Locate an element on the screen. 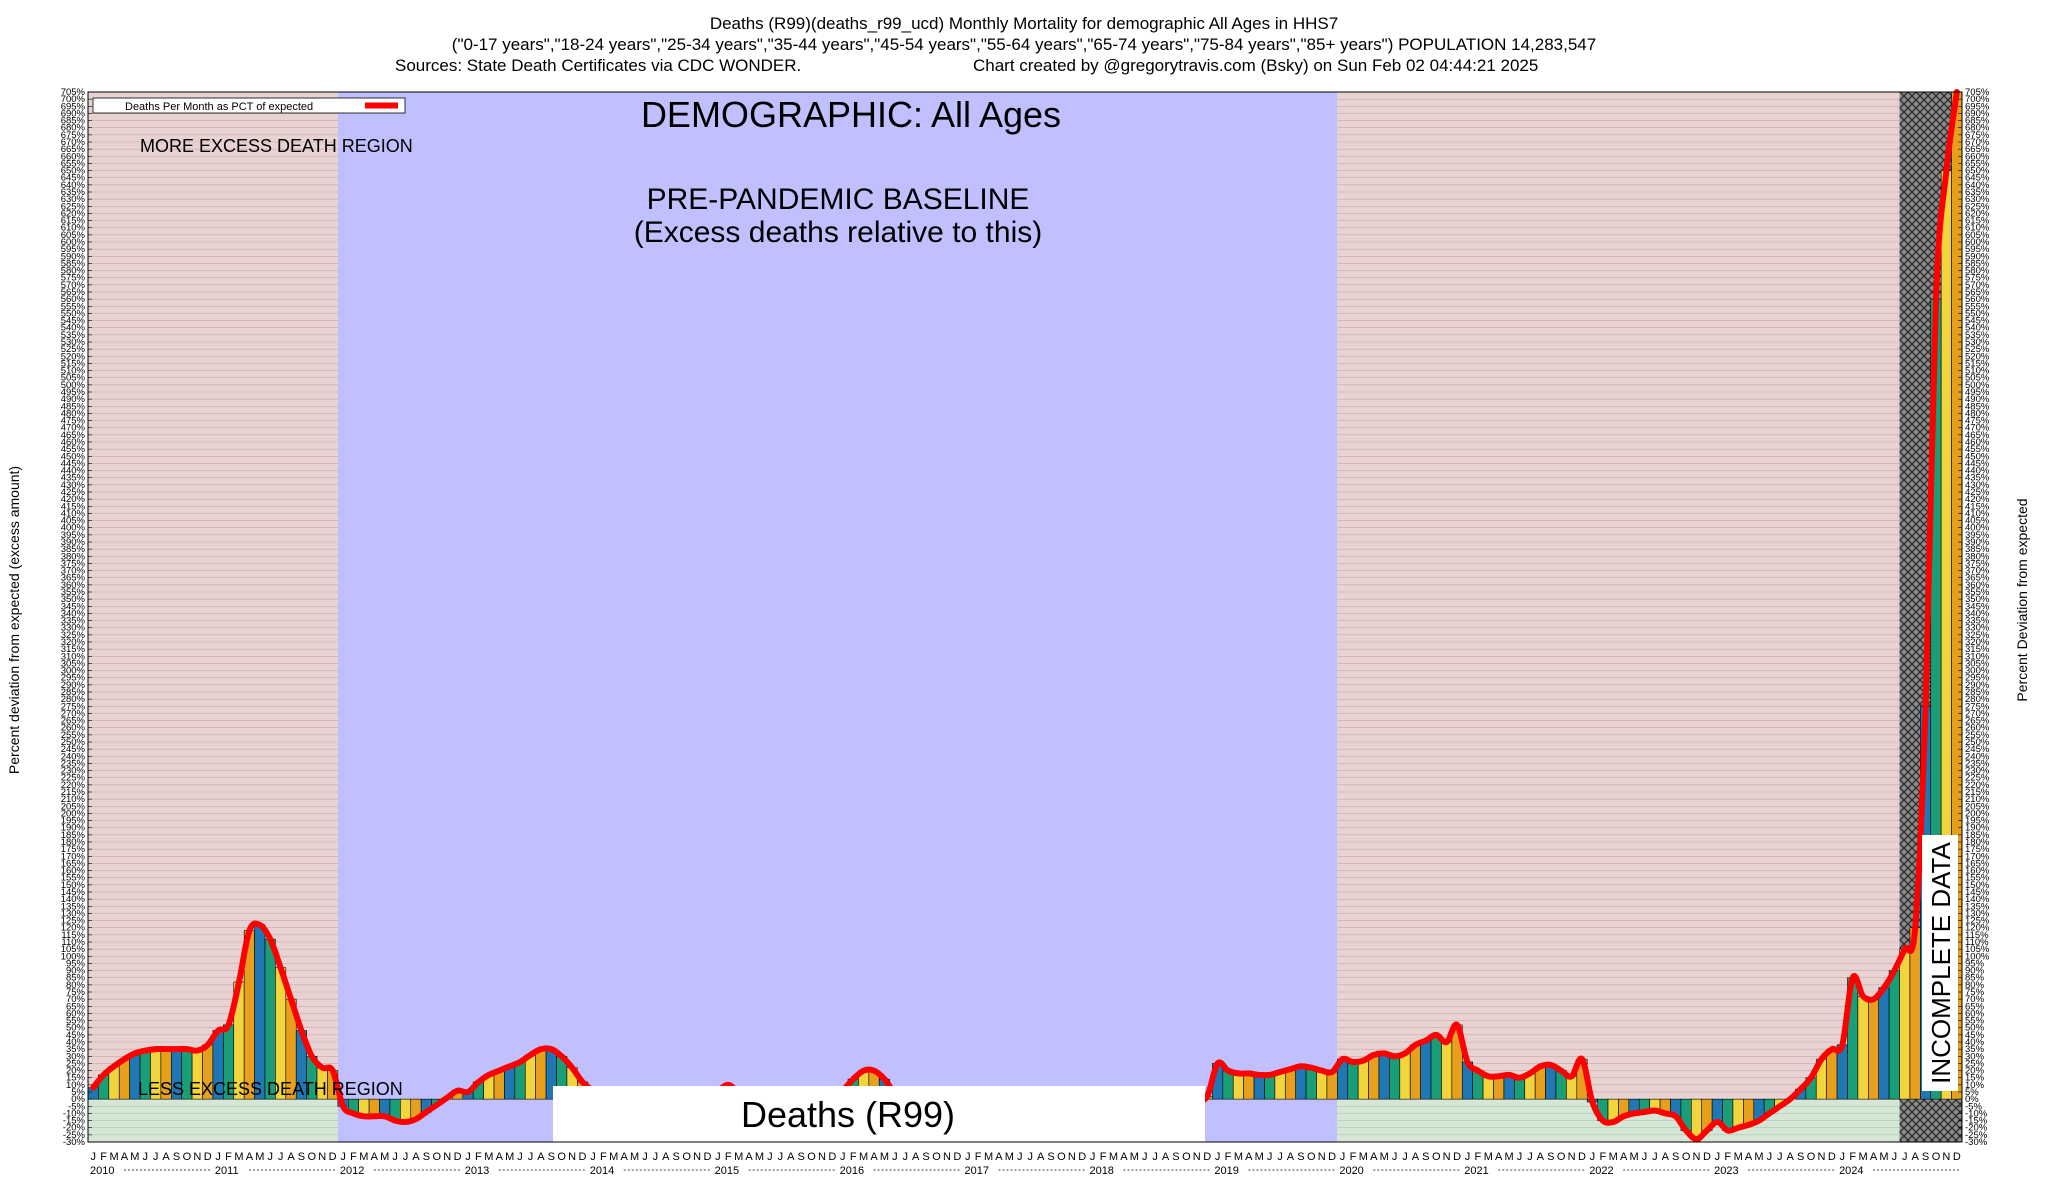 Image resolution: width=2048 pixels, height=1200 pixels. y-tick-label-right: -10% is located at coordinates (1976, 1113).